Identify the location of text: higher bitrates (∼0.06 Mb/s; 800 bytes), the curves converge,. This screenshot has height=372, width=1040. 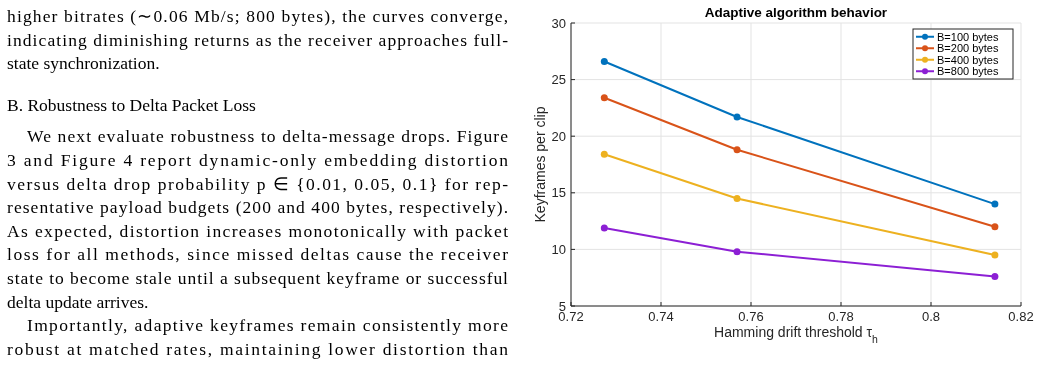
(257, 16).